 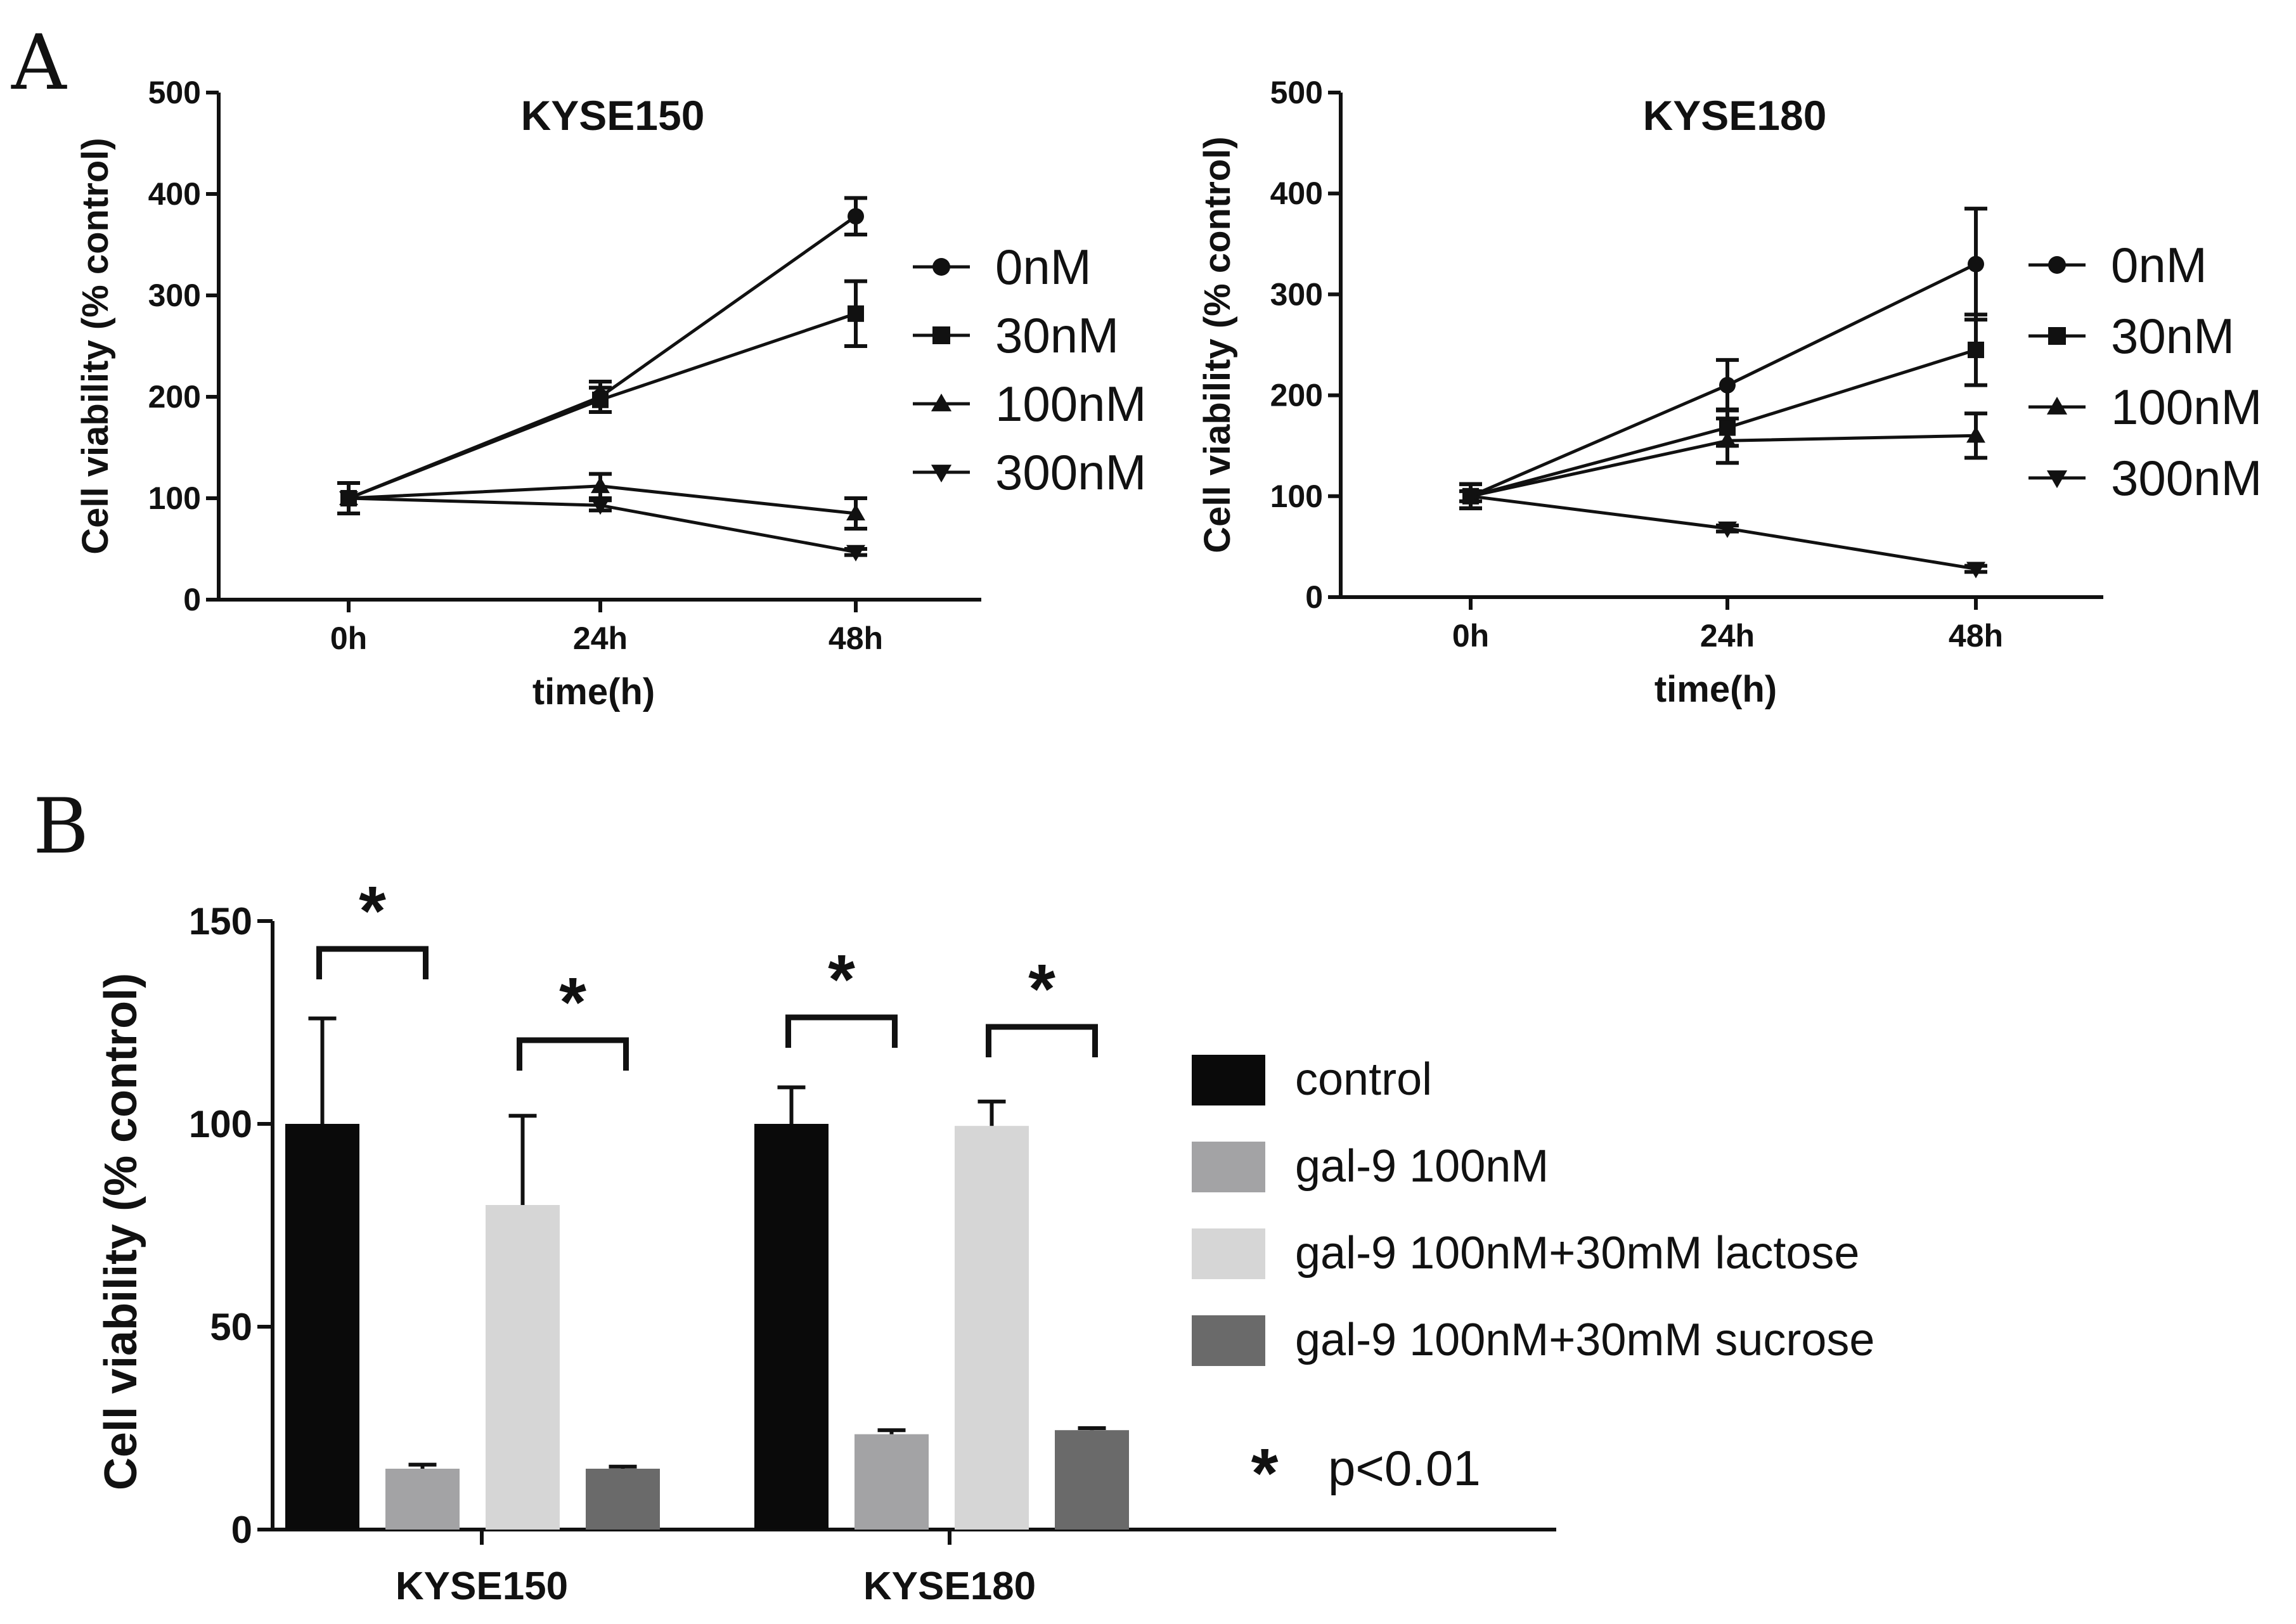 What do you see at coordinates (482, 1586) in the screenshot?
I see `category-label: KYSE150` at bounding box center [482, 1586].